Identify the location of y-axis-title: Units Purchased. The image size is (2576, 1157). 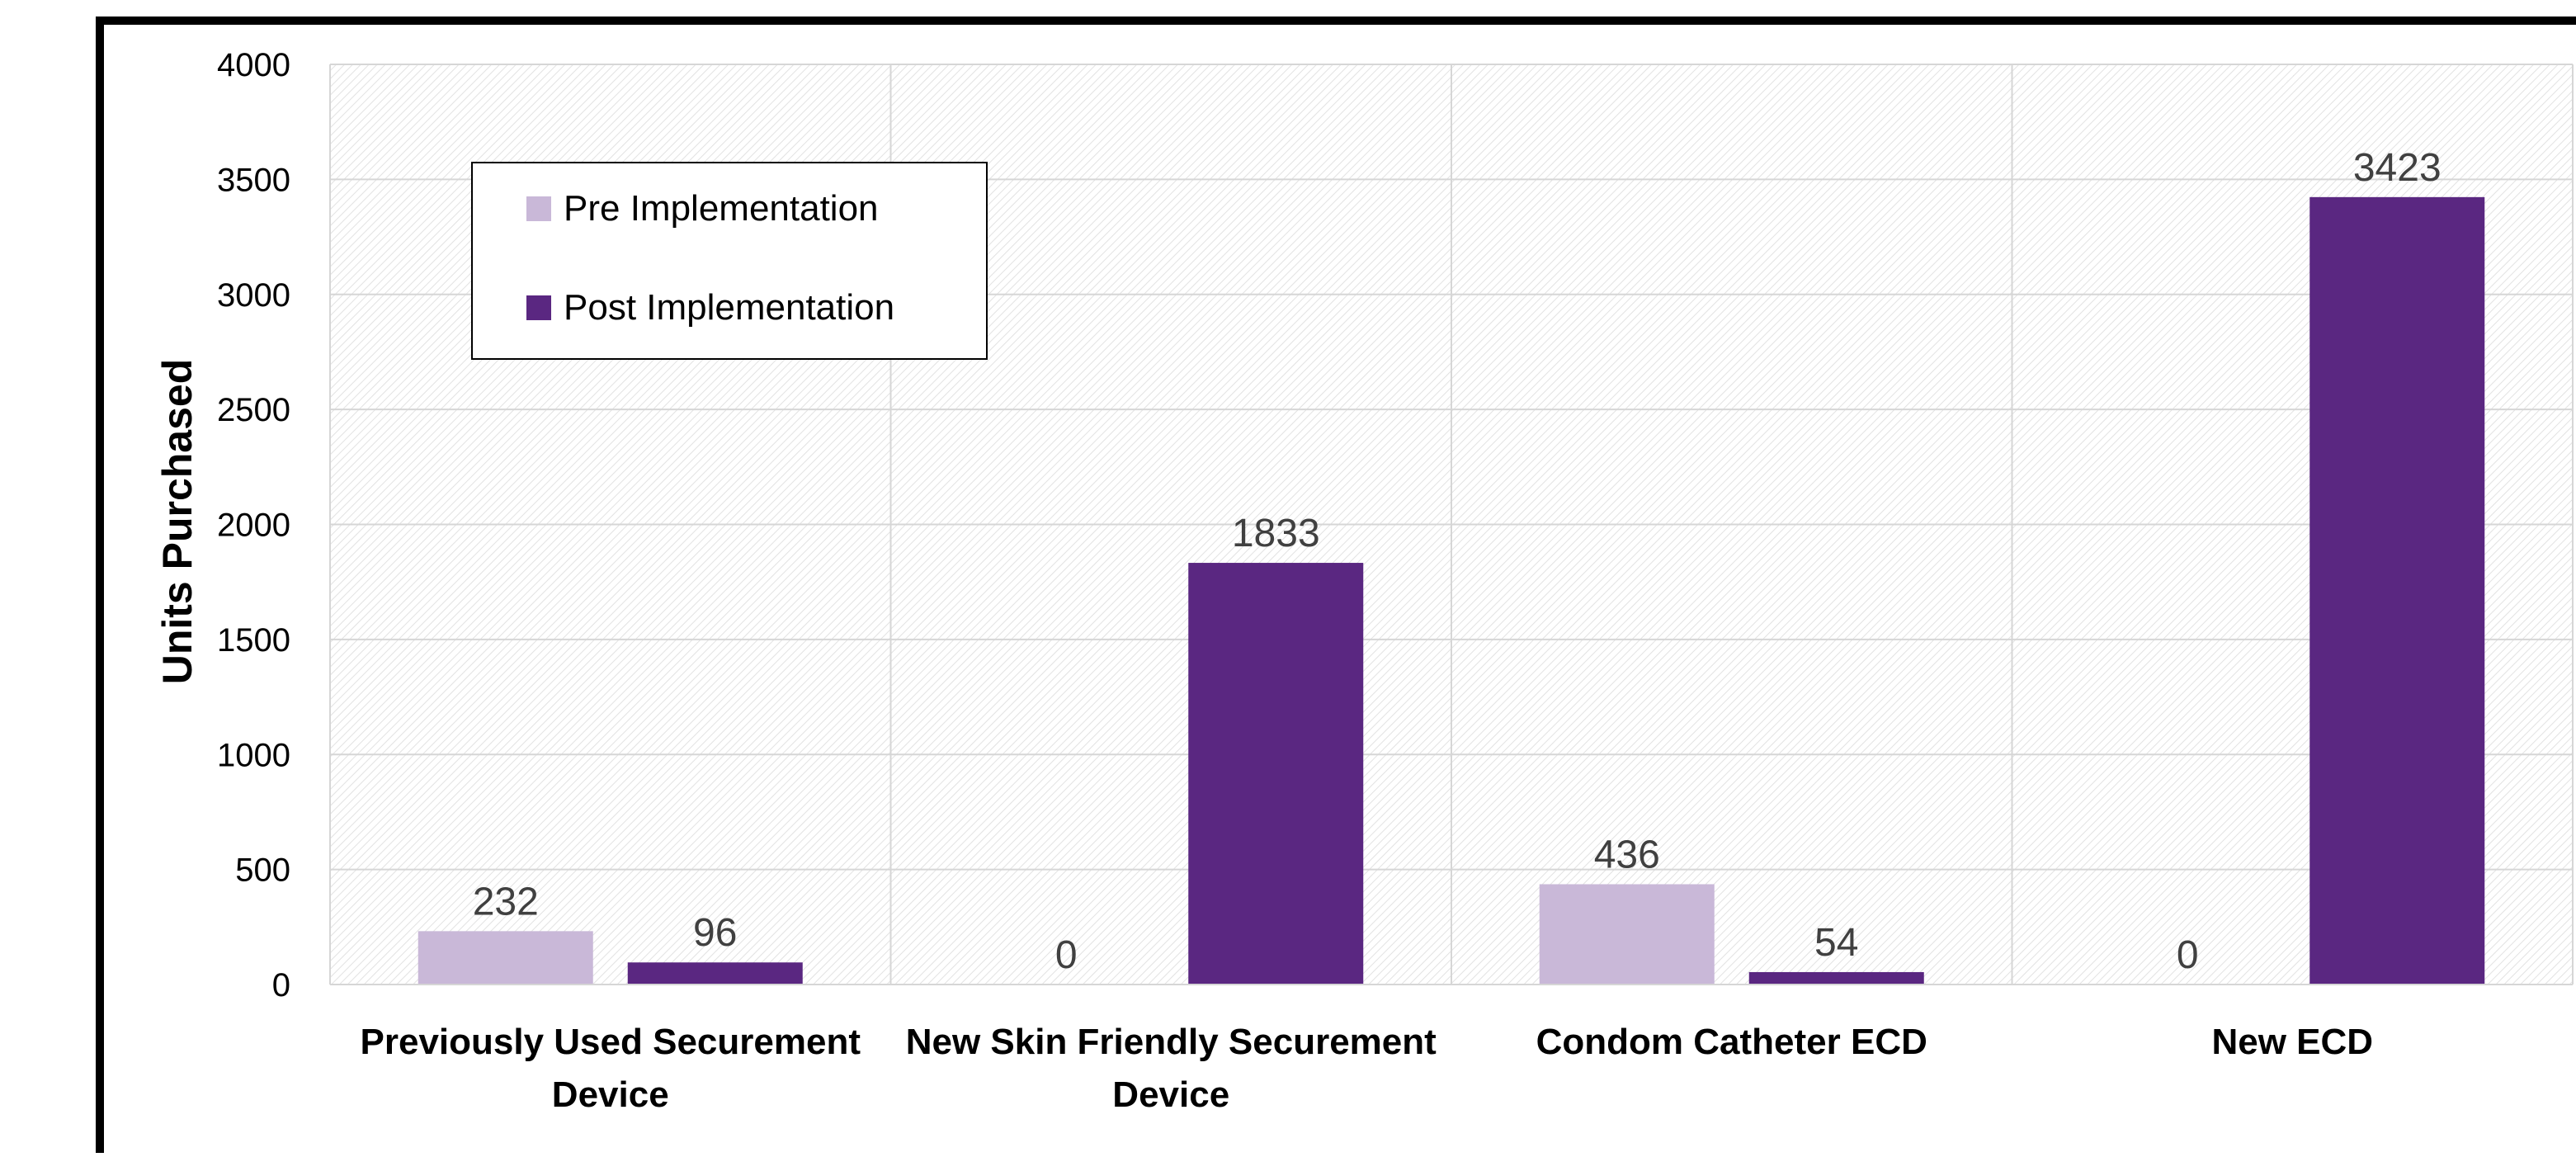
(177, 522).